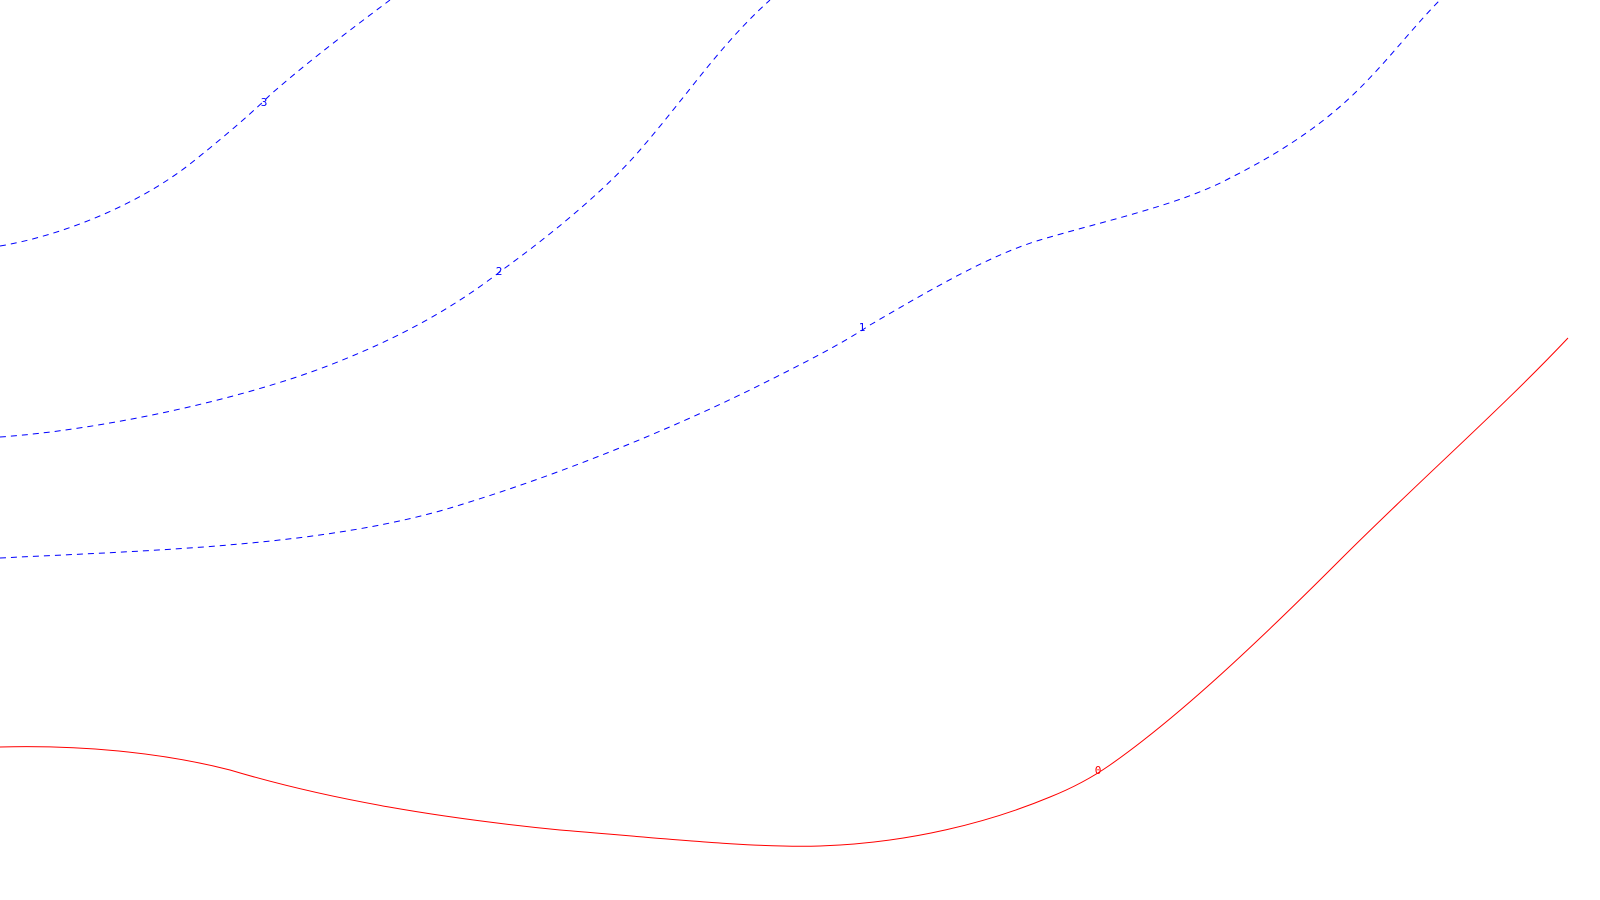 This screenshot has width=1600, height=900. I want to click on contour-label-level-2: 2, so click(499, 271).